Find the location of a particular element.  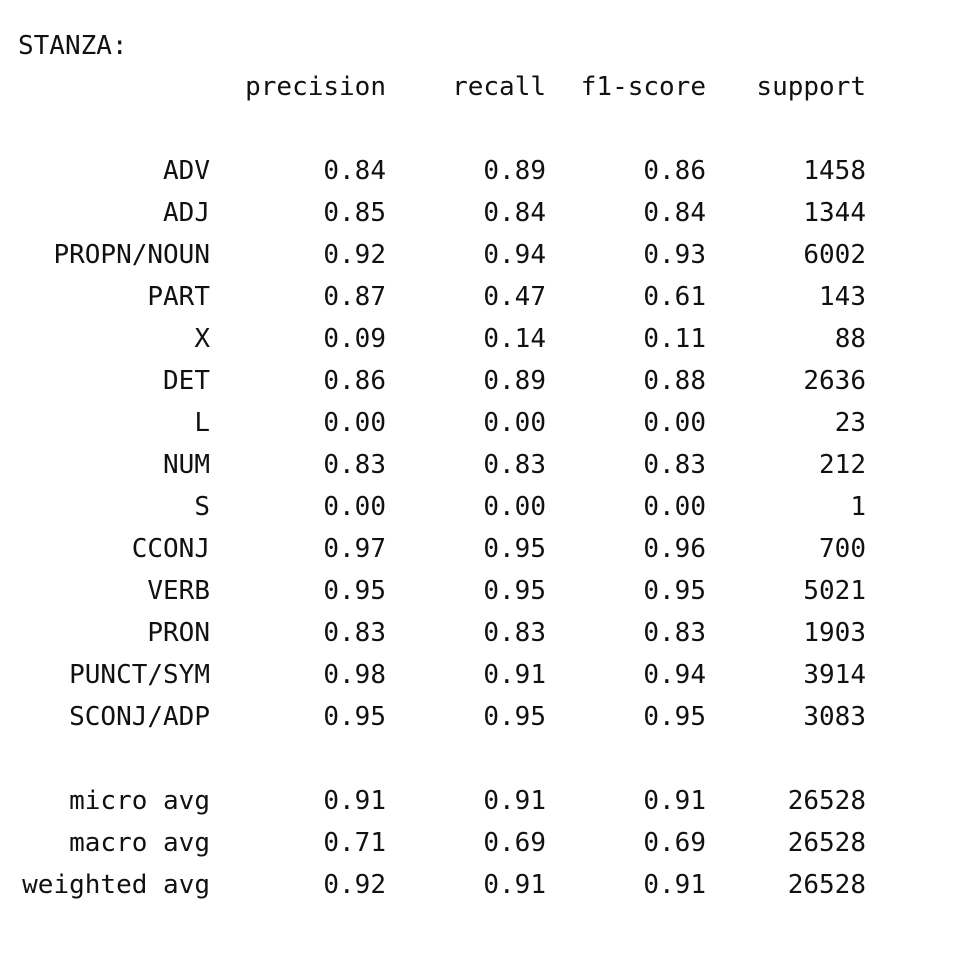

row-label: PUNCT/SYM is located at coordinates (139, 675).